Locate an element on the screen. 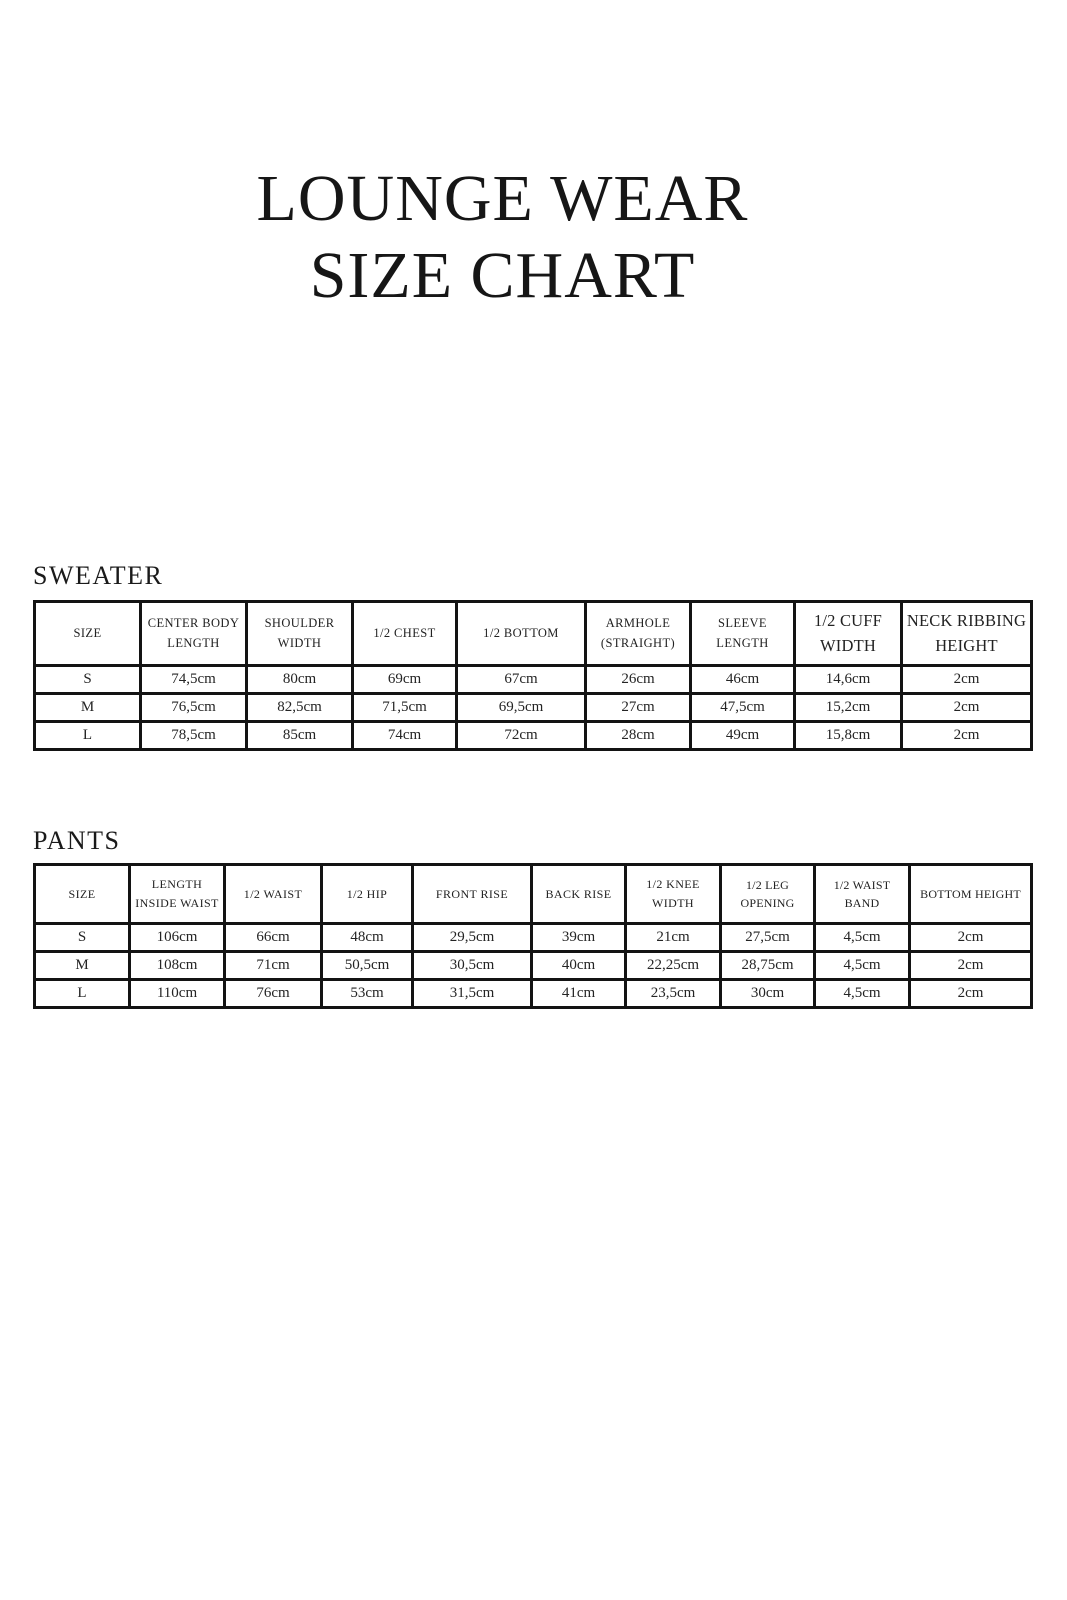  size-cell: 69cm is located at coordinates (404, 679).